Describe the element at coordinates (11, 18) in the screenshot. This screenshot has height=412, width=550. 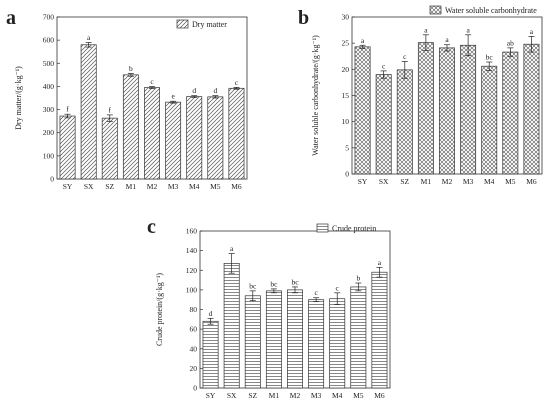
I see `panel-letter: a` at that location.